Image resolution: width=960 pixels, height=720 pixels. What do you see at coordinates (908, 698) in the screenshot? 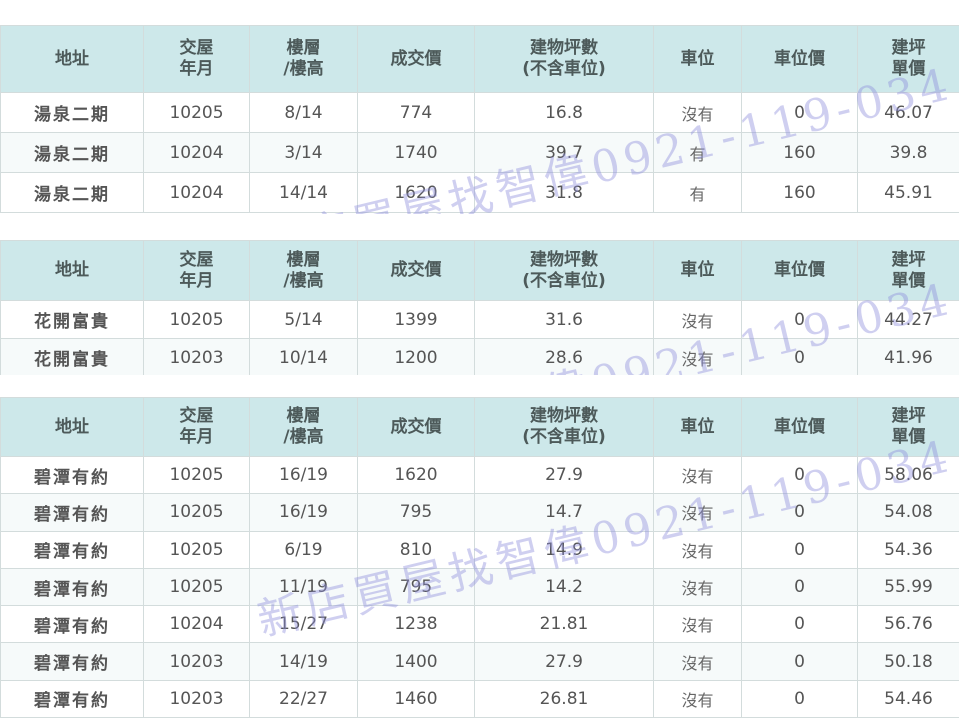
I see `cell-unit-price: 54.46` at bounding box center [908, 698].